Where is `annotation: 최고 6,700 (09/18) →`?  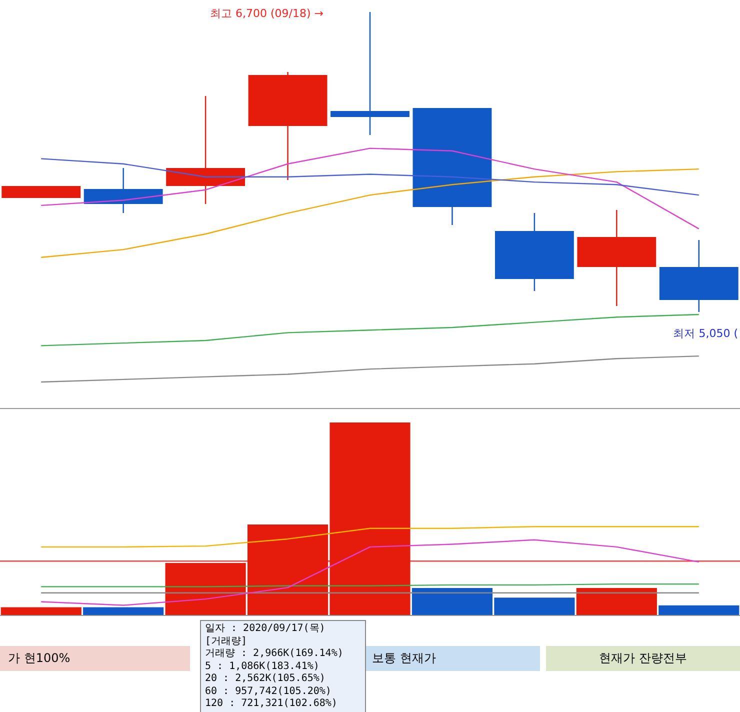 annotation: 최고 6,700 (09/18) → is located at coordinates (267, 13).